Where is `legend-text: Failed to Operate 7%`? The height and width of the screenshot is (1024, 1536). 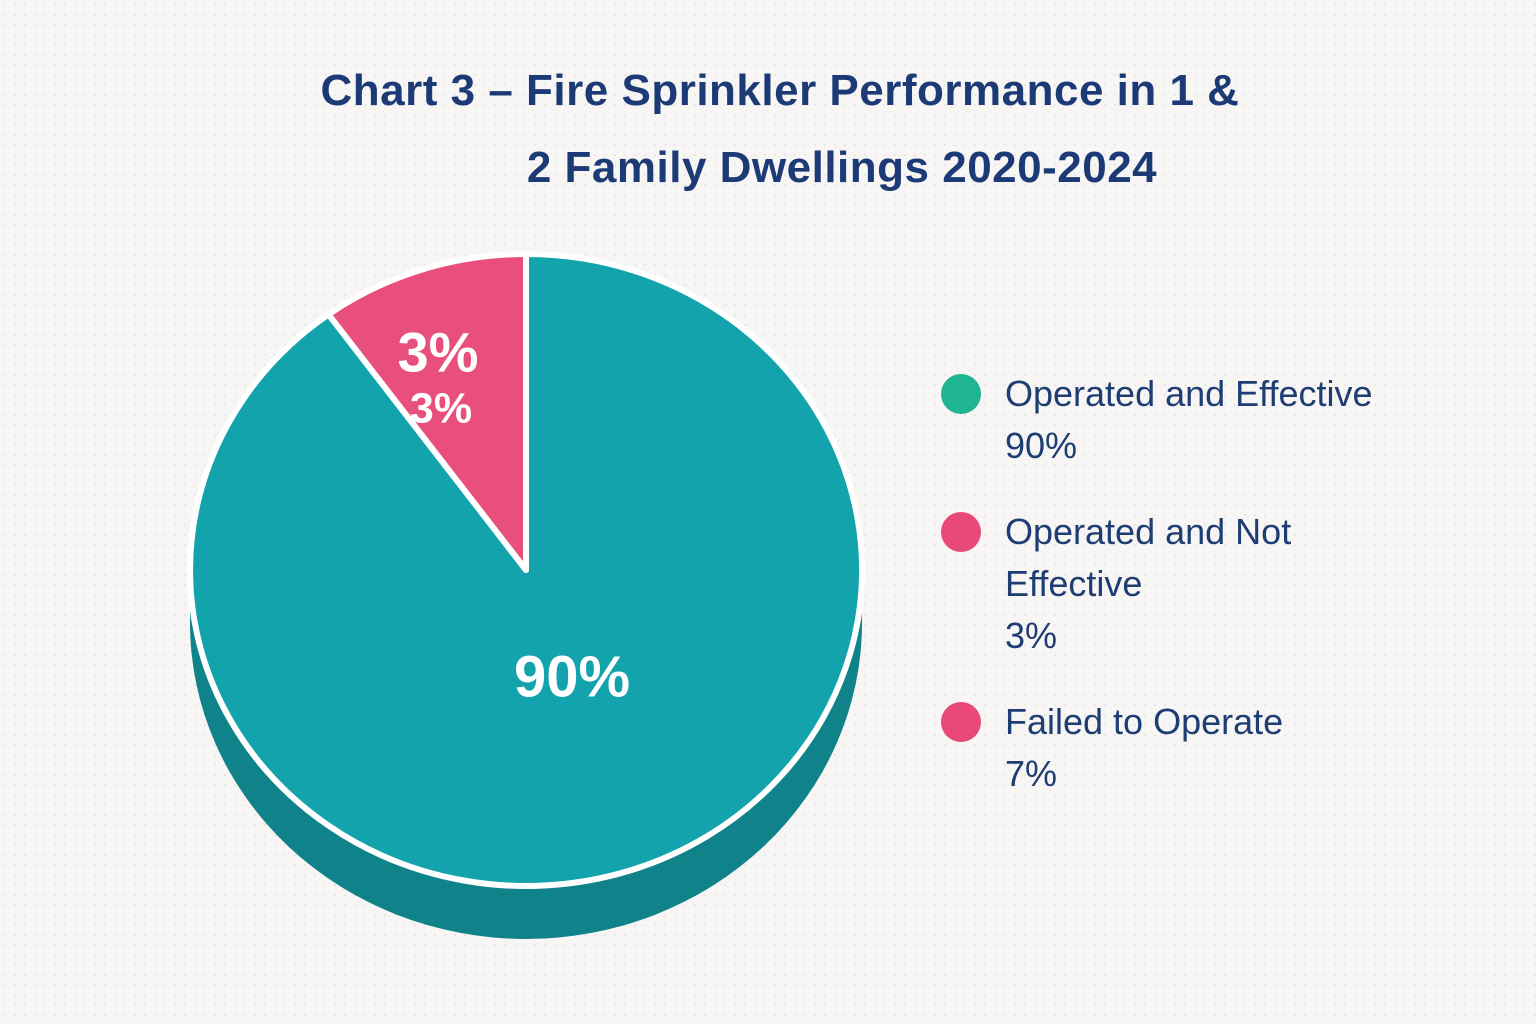
legend-text: Failed to Operate 7% is located at coordinates (1144, 748).